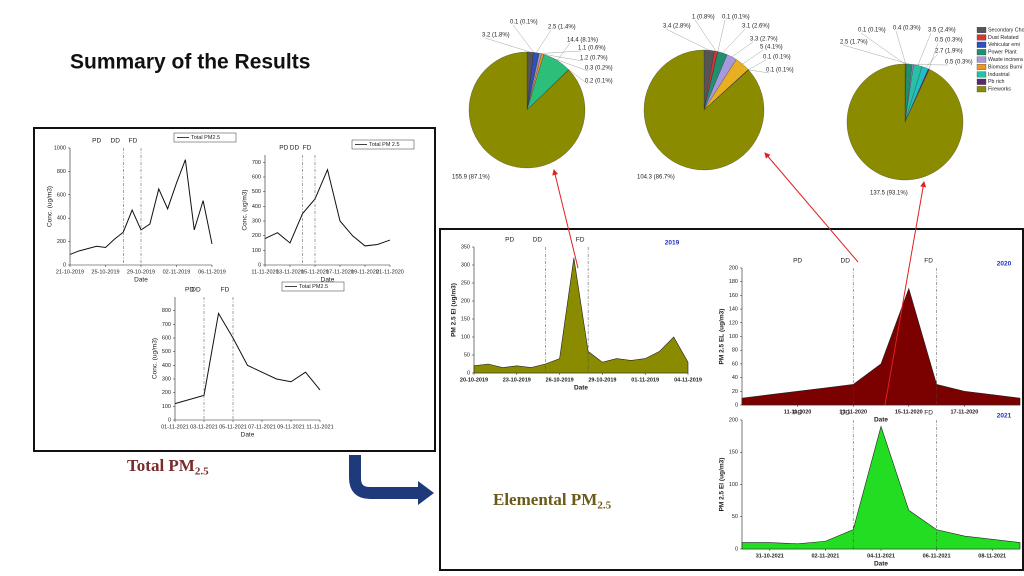 This screenshot has width=1024, height=576. I want to click on year-label: 2020, so click(1004, 264).